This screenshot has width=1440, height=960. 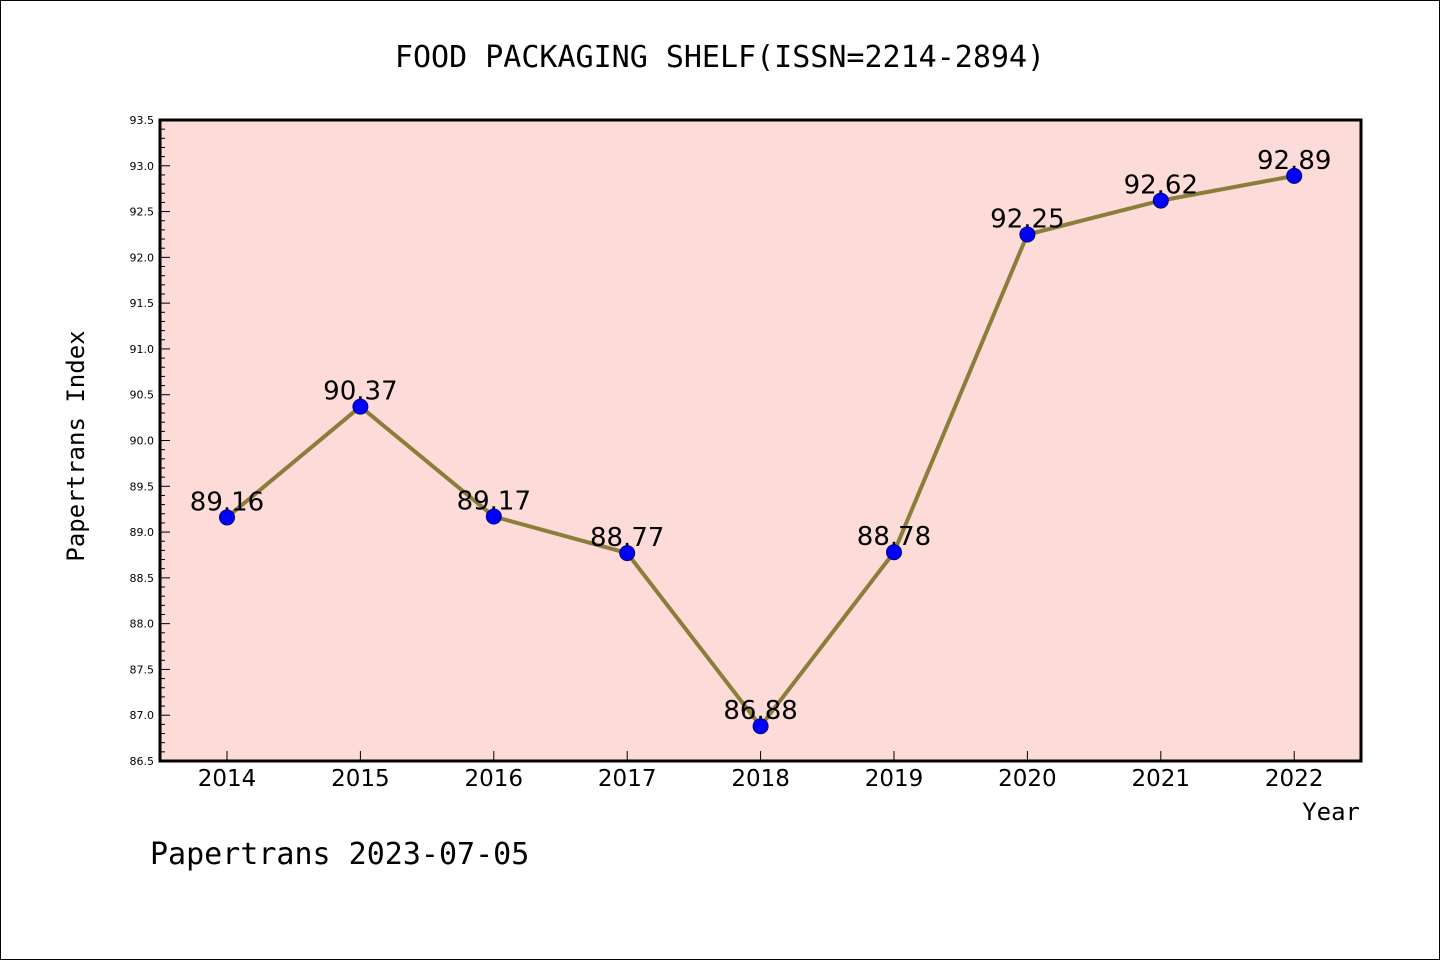 What do you see at coordinates (142, 303) in the screenshot?
I see `y-tick-label: 91.5` at bounding box center [142, 303].